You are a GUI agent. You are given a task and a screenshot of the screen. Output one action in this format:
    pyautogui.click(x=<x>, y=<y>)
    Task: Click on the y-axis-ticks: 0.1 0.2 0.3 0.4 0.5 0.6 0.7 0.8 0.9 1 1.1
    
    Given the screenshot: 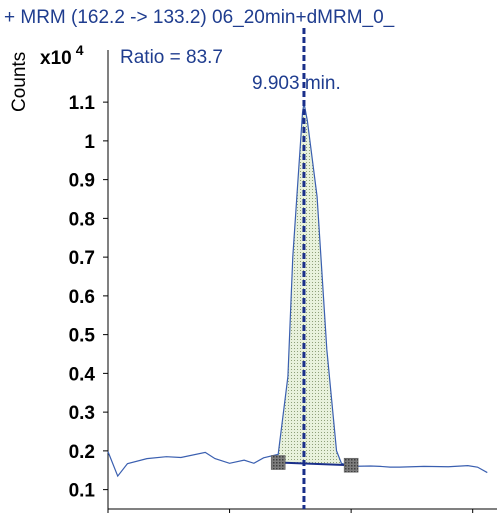 What is the action you would take?
    pyautogui.click(x=88, y=297)
    